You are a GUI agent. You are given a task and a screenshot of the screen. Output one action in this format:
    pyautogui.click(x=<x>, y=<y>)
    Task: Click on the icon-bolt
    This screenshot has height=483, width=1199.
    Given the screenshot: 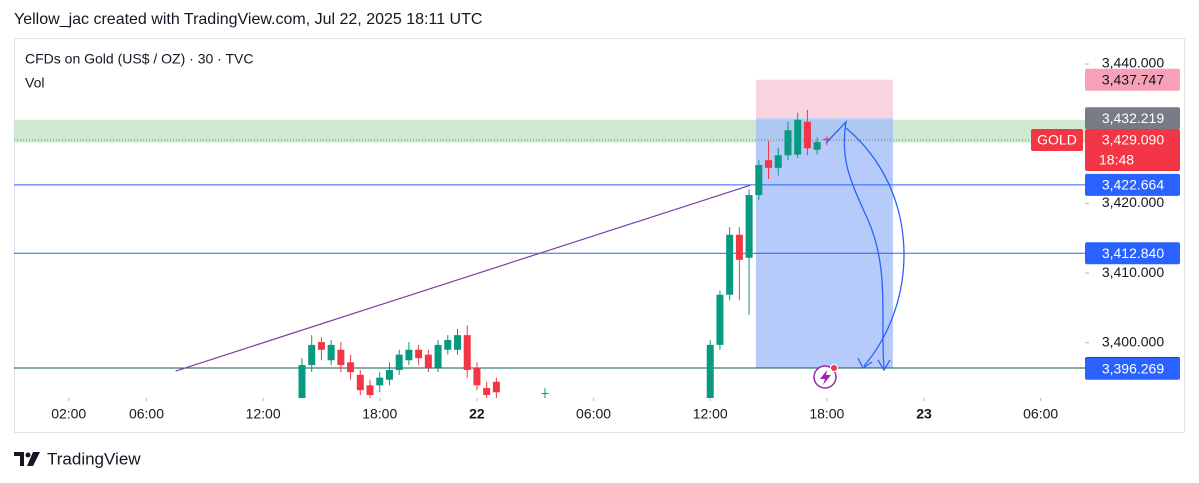 What is the action you would take?
    pyautogui.click(x=825, y=377)
    